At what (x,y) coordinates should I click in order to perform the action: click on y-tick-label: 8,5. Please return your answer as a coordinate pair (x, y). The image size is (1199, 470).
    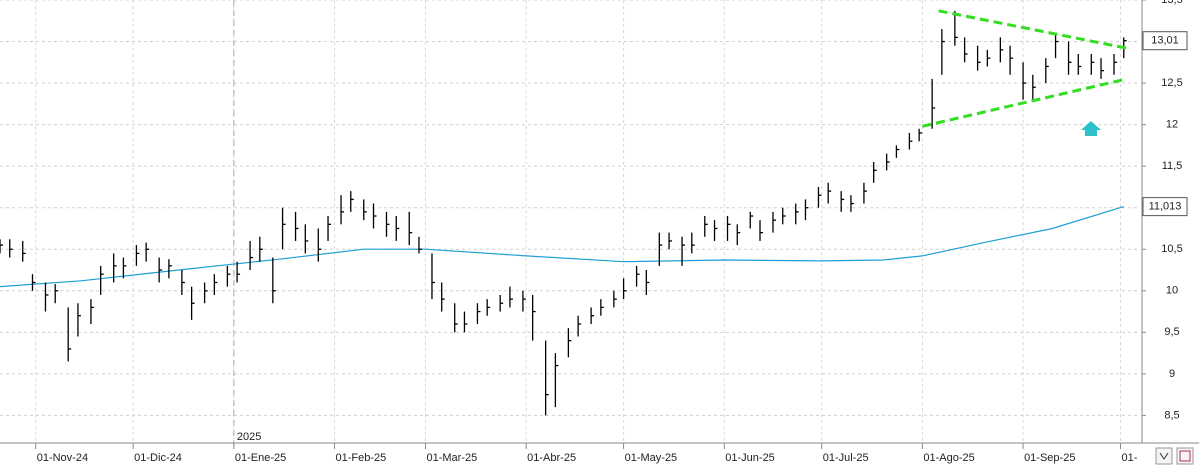
    Looking at the image, I should click on (1171, 415).